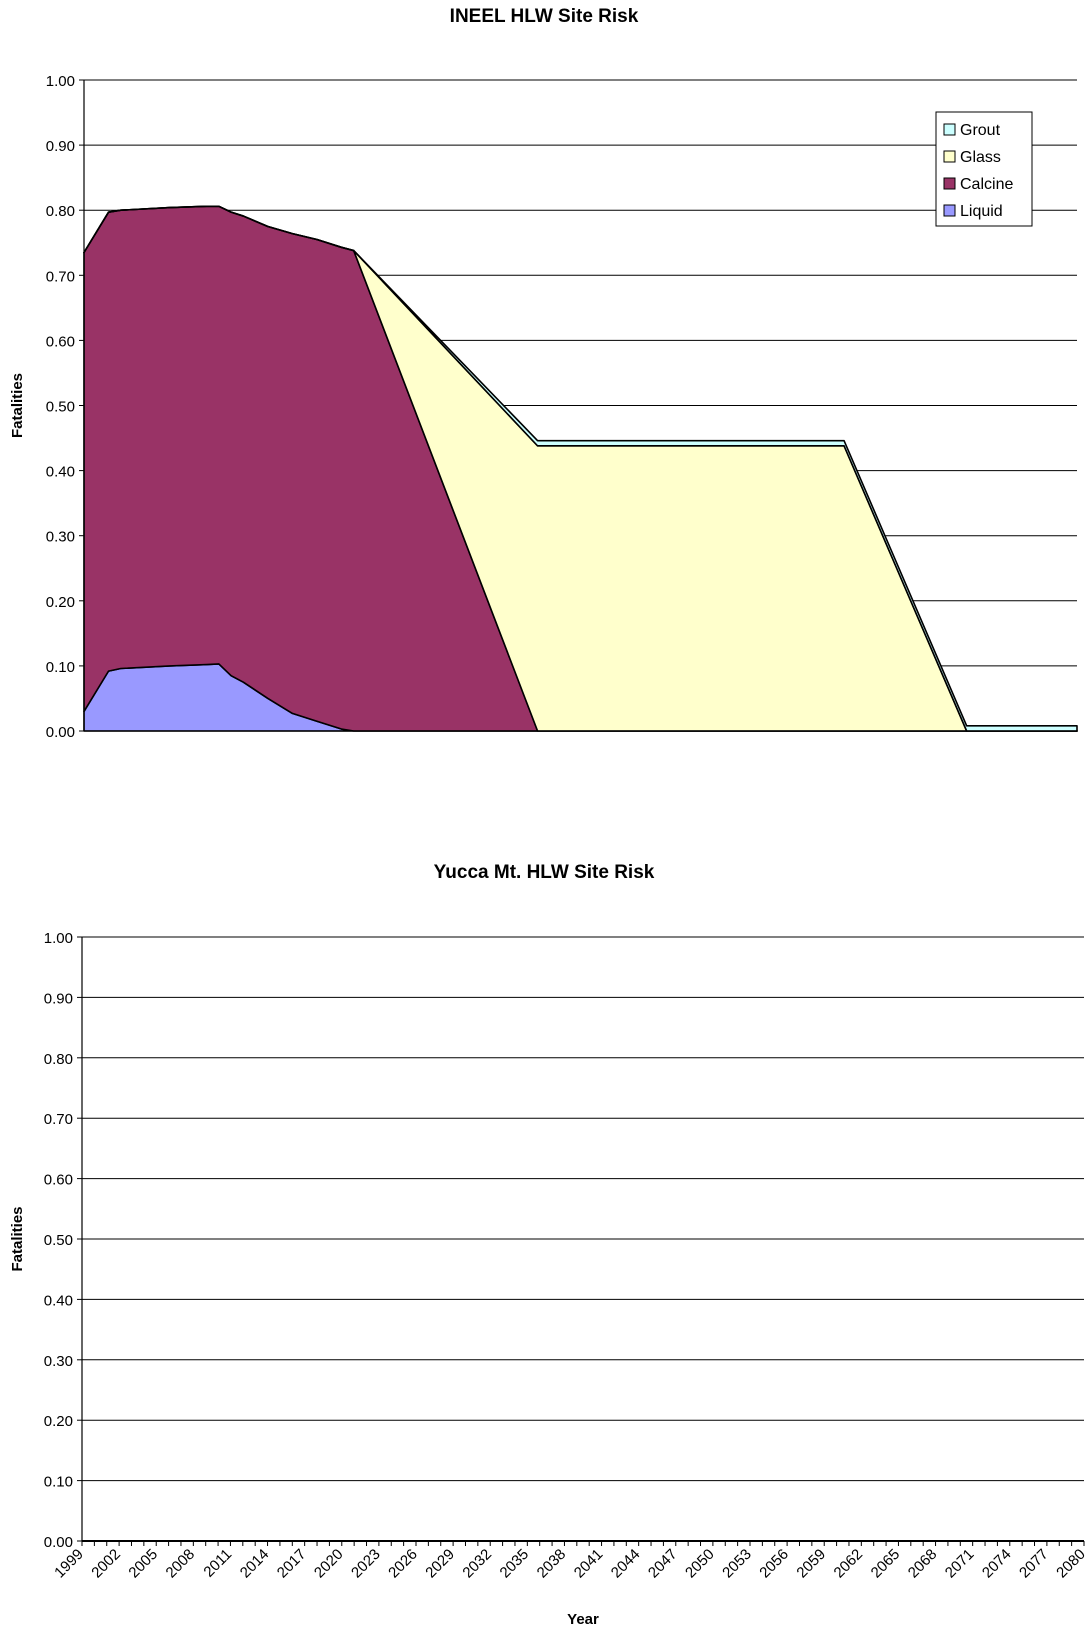 This screenshot has width=1088, height=1633. What do you see at coordinates (583, 1619) in the screenshot?
I see `x-axis-label: Year` at bounding box center [583, 1619].